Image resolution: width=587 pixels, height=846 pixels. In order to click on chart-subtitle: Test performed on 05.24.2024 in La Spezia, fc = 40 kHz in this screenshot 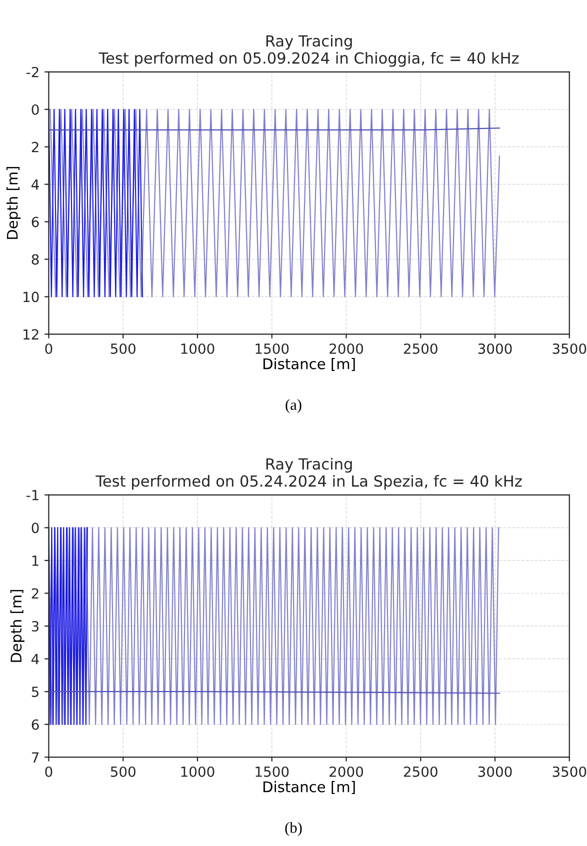, I will do `click(309, 482)`.